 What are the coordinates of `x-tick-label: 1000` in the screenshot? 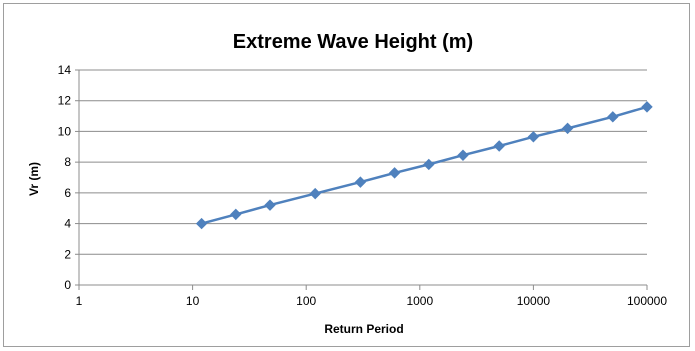 It's located at (419, 301).